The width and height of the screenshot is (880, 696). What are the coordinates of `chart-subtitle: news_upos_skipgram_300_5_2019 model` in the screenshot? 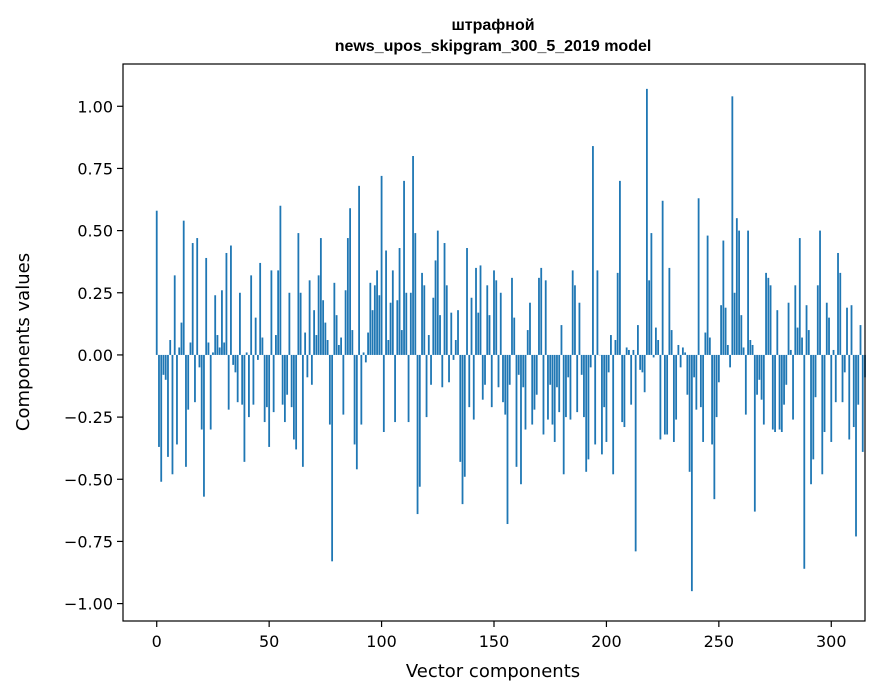 It's located at (493, 46).